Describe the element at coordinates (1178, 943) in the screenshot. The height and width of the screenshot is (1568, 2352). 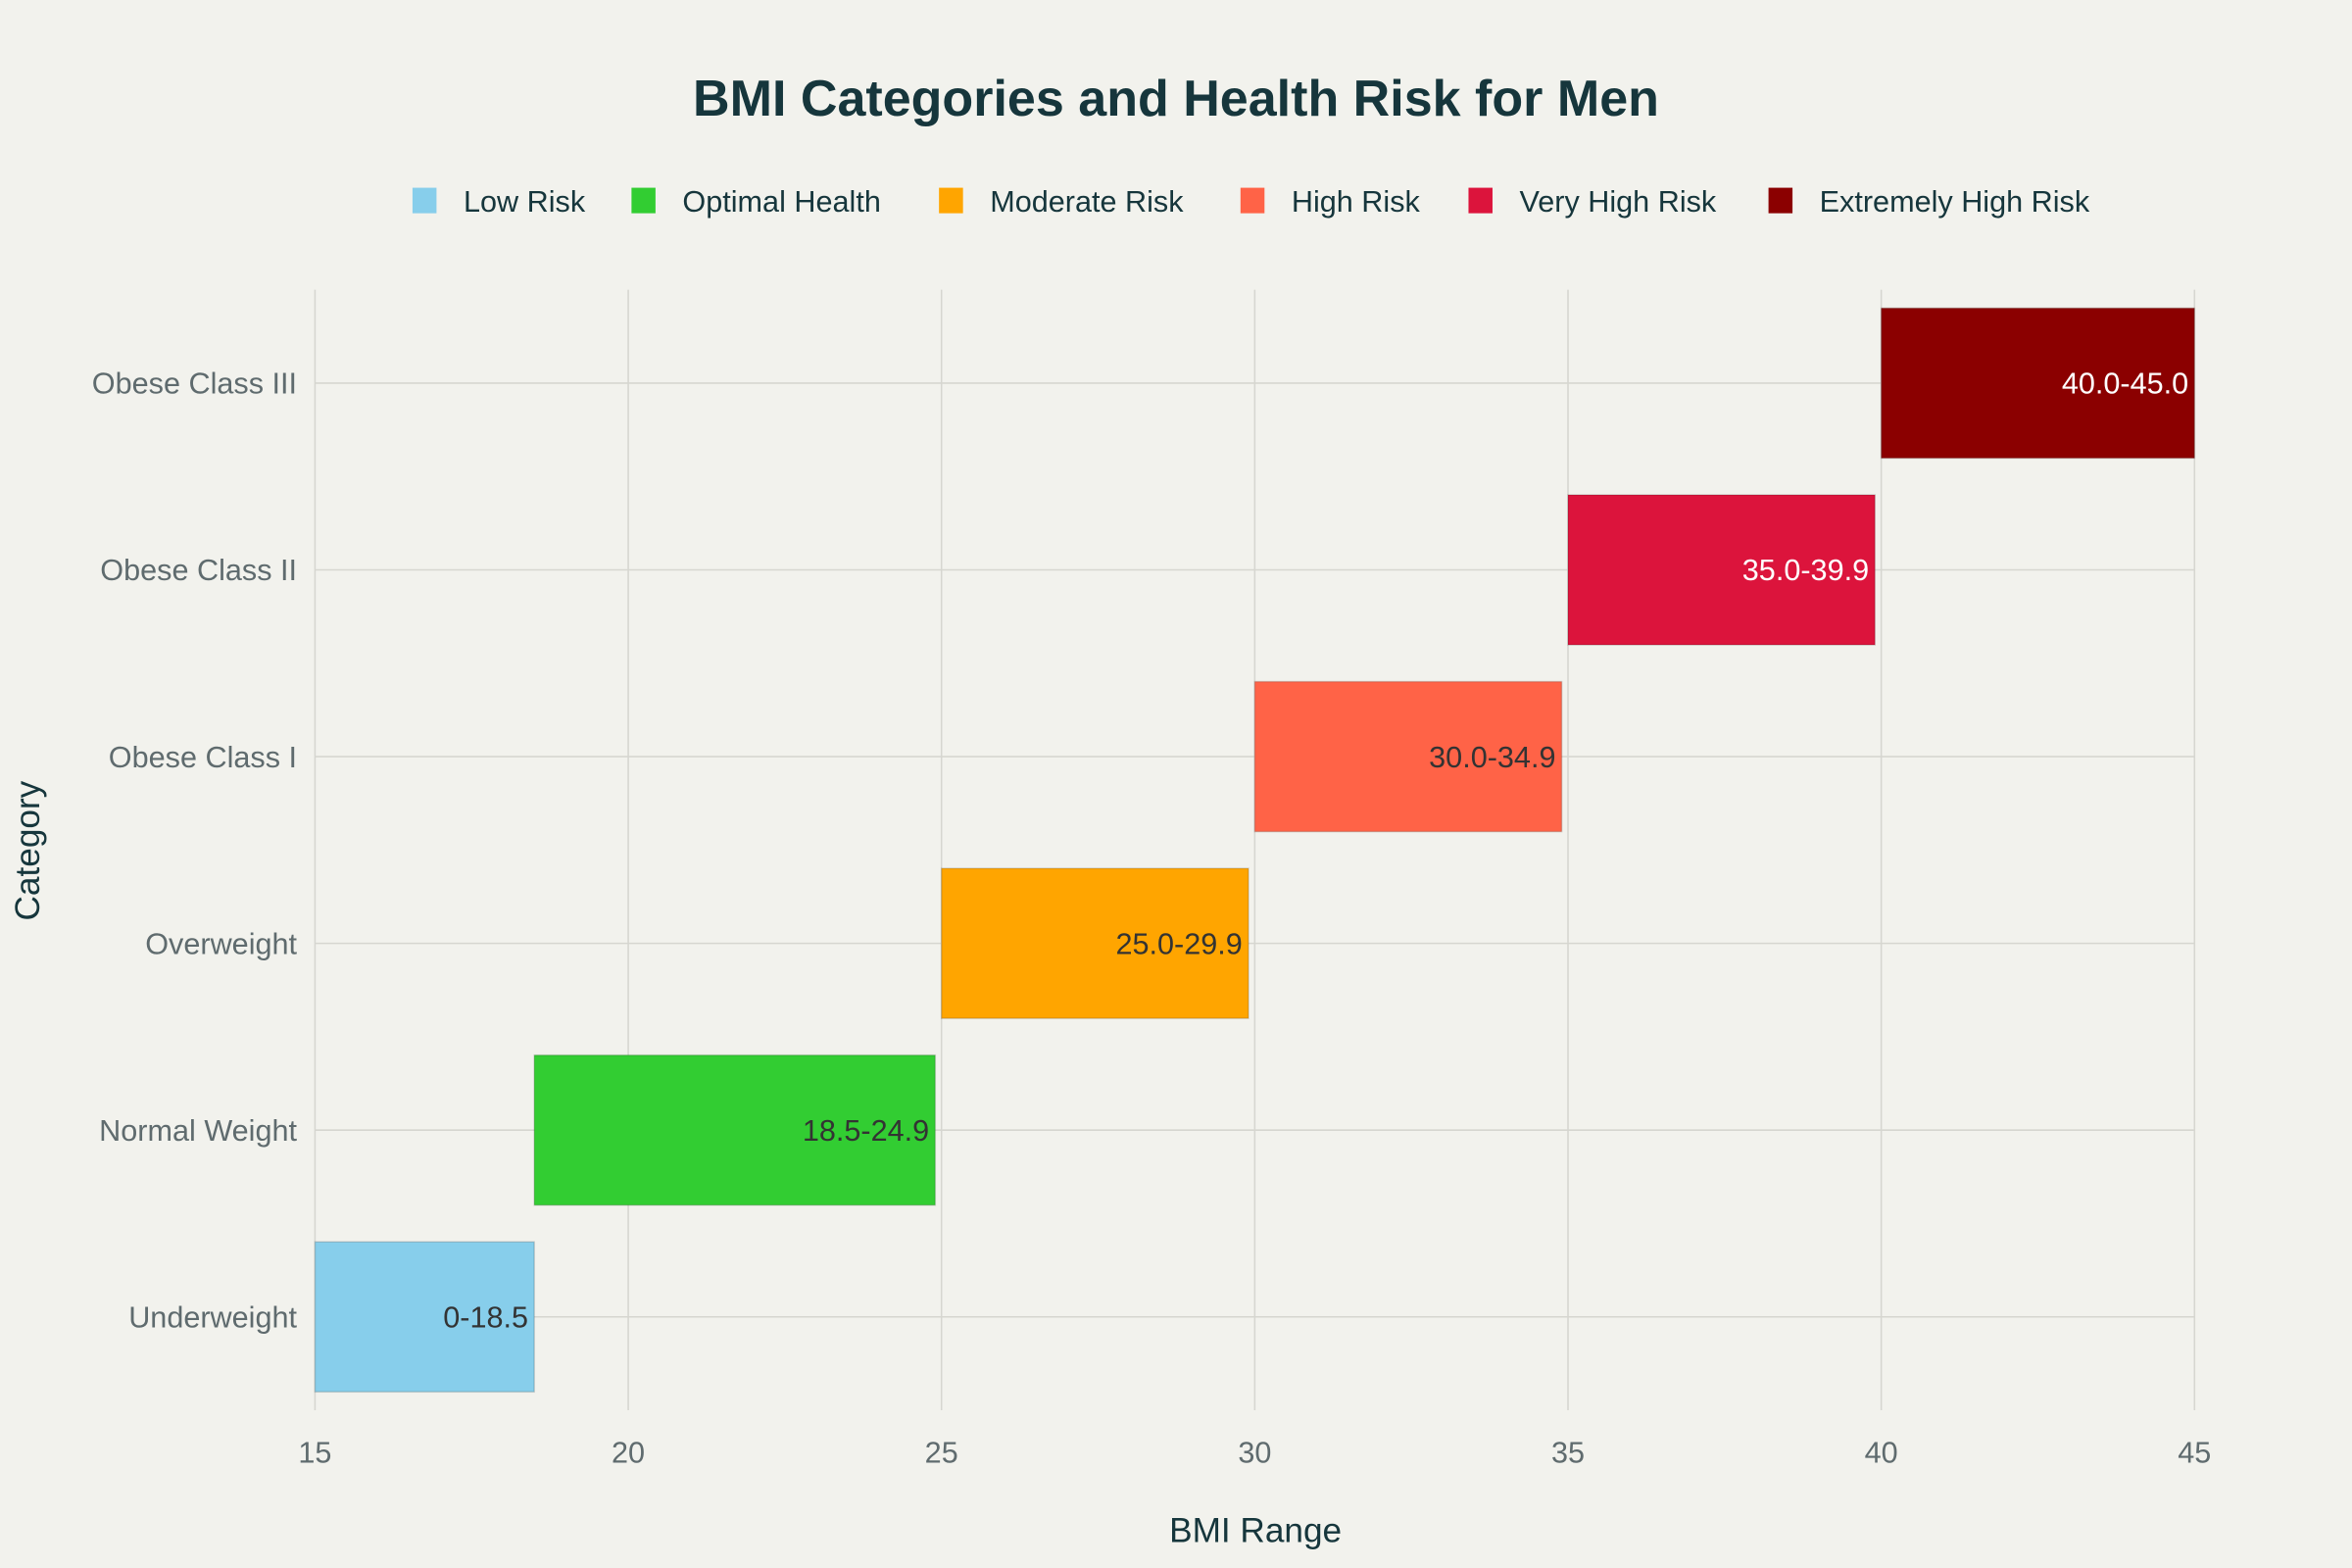
I see `bar-data-label: 25.0-29.9` at that location.